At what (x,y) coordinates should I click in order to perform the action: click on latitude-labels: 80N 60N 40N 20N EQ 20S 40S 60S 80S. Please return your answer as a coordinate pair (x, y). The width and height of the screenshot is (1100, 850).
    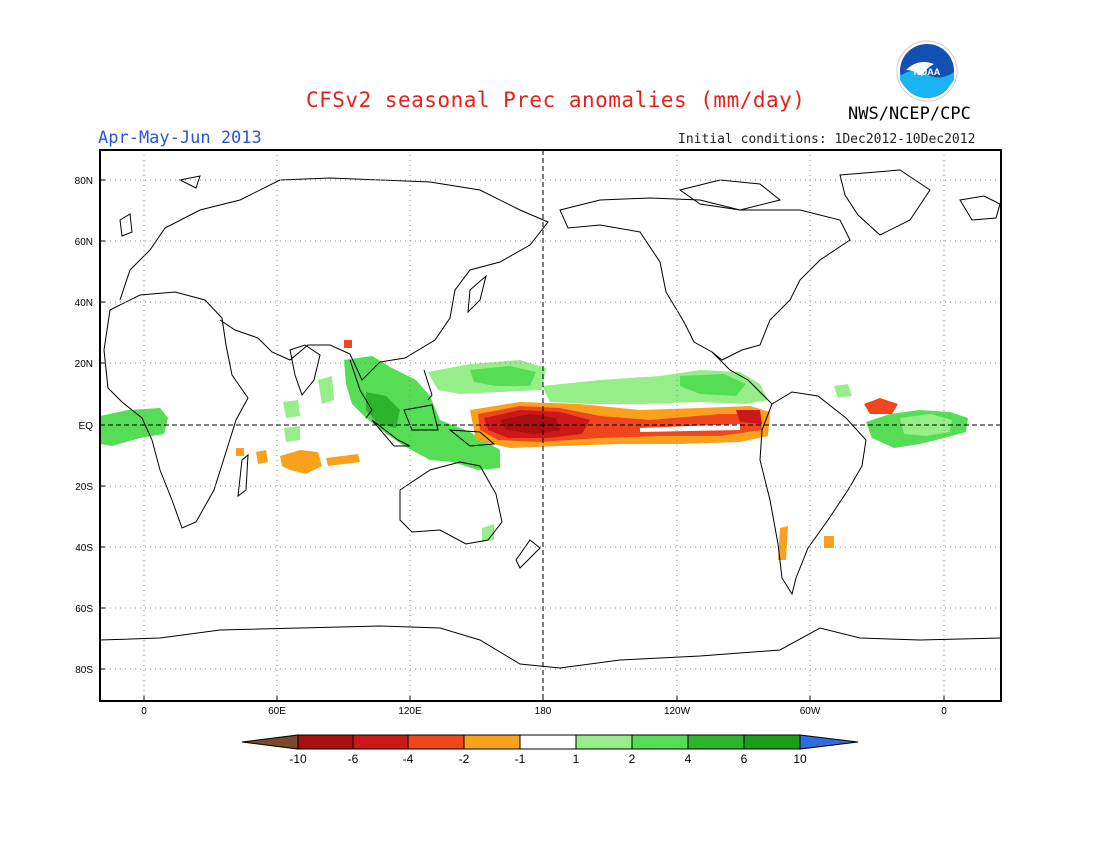
    Looking at the image, I should click on (84, 426).